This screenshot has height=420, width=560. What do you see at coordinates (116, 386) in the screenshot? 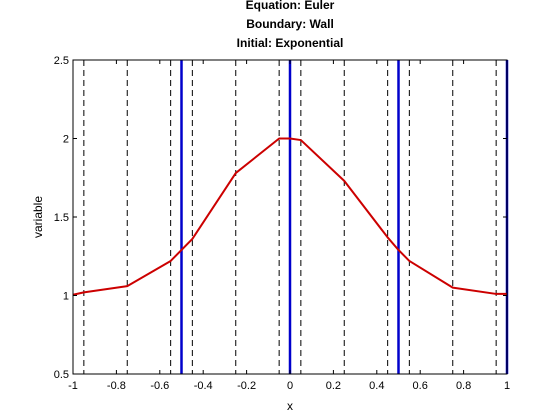
I see `x-tick-label-1: -0.8` at bounding box center [116, 386].